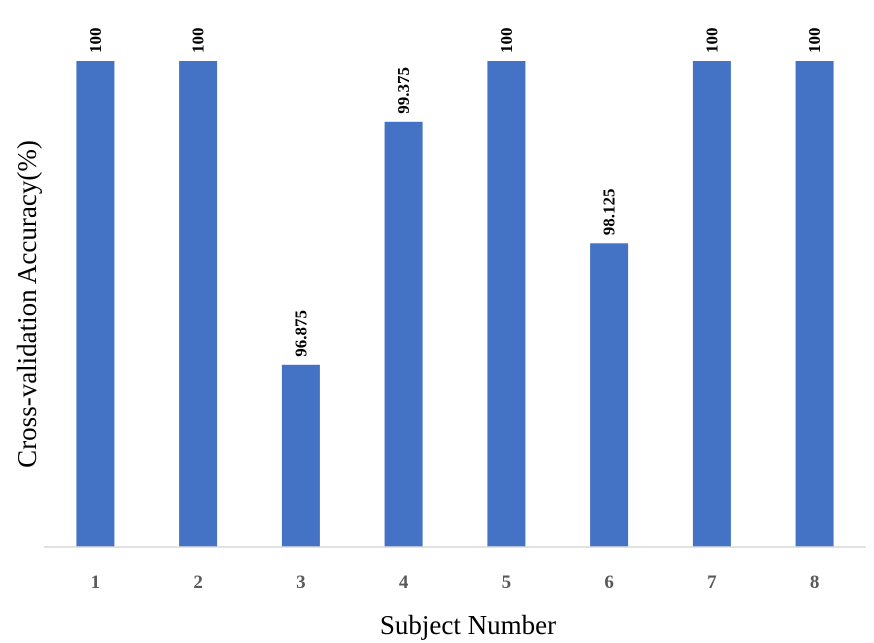 This screenshot has width=874, height=643. I want to click on x-tick-label-5: 5, so click(507, 582).